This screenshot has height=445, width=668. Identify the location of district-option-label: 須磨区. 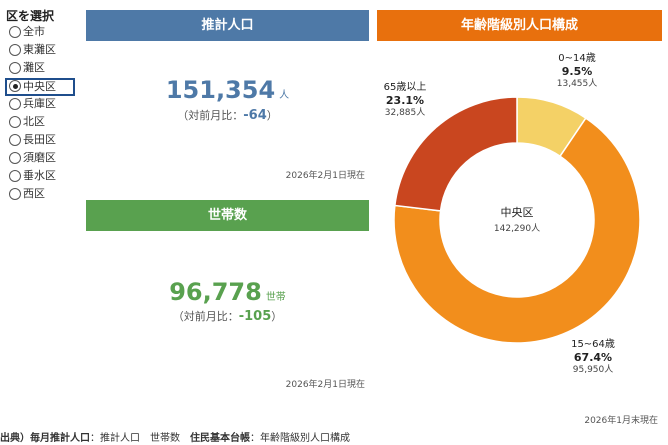
(39, 157).